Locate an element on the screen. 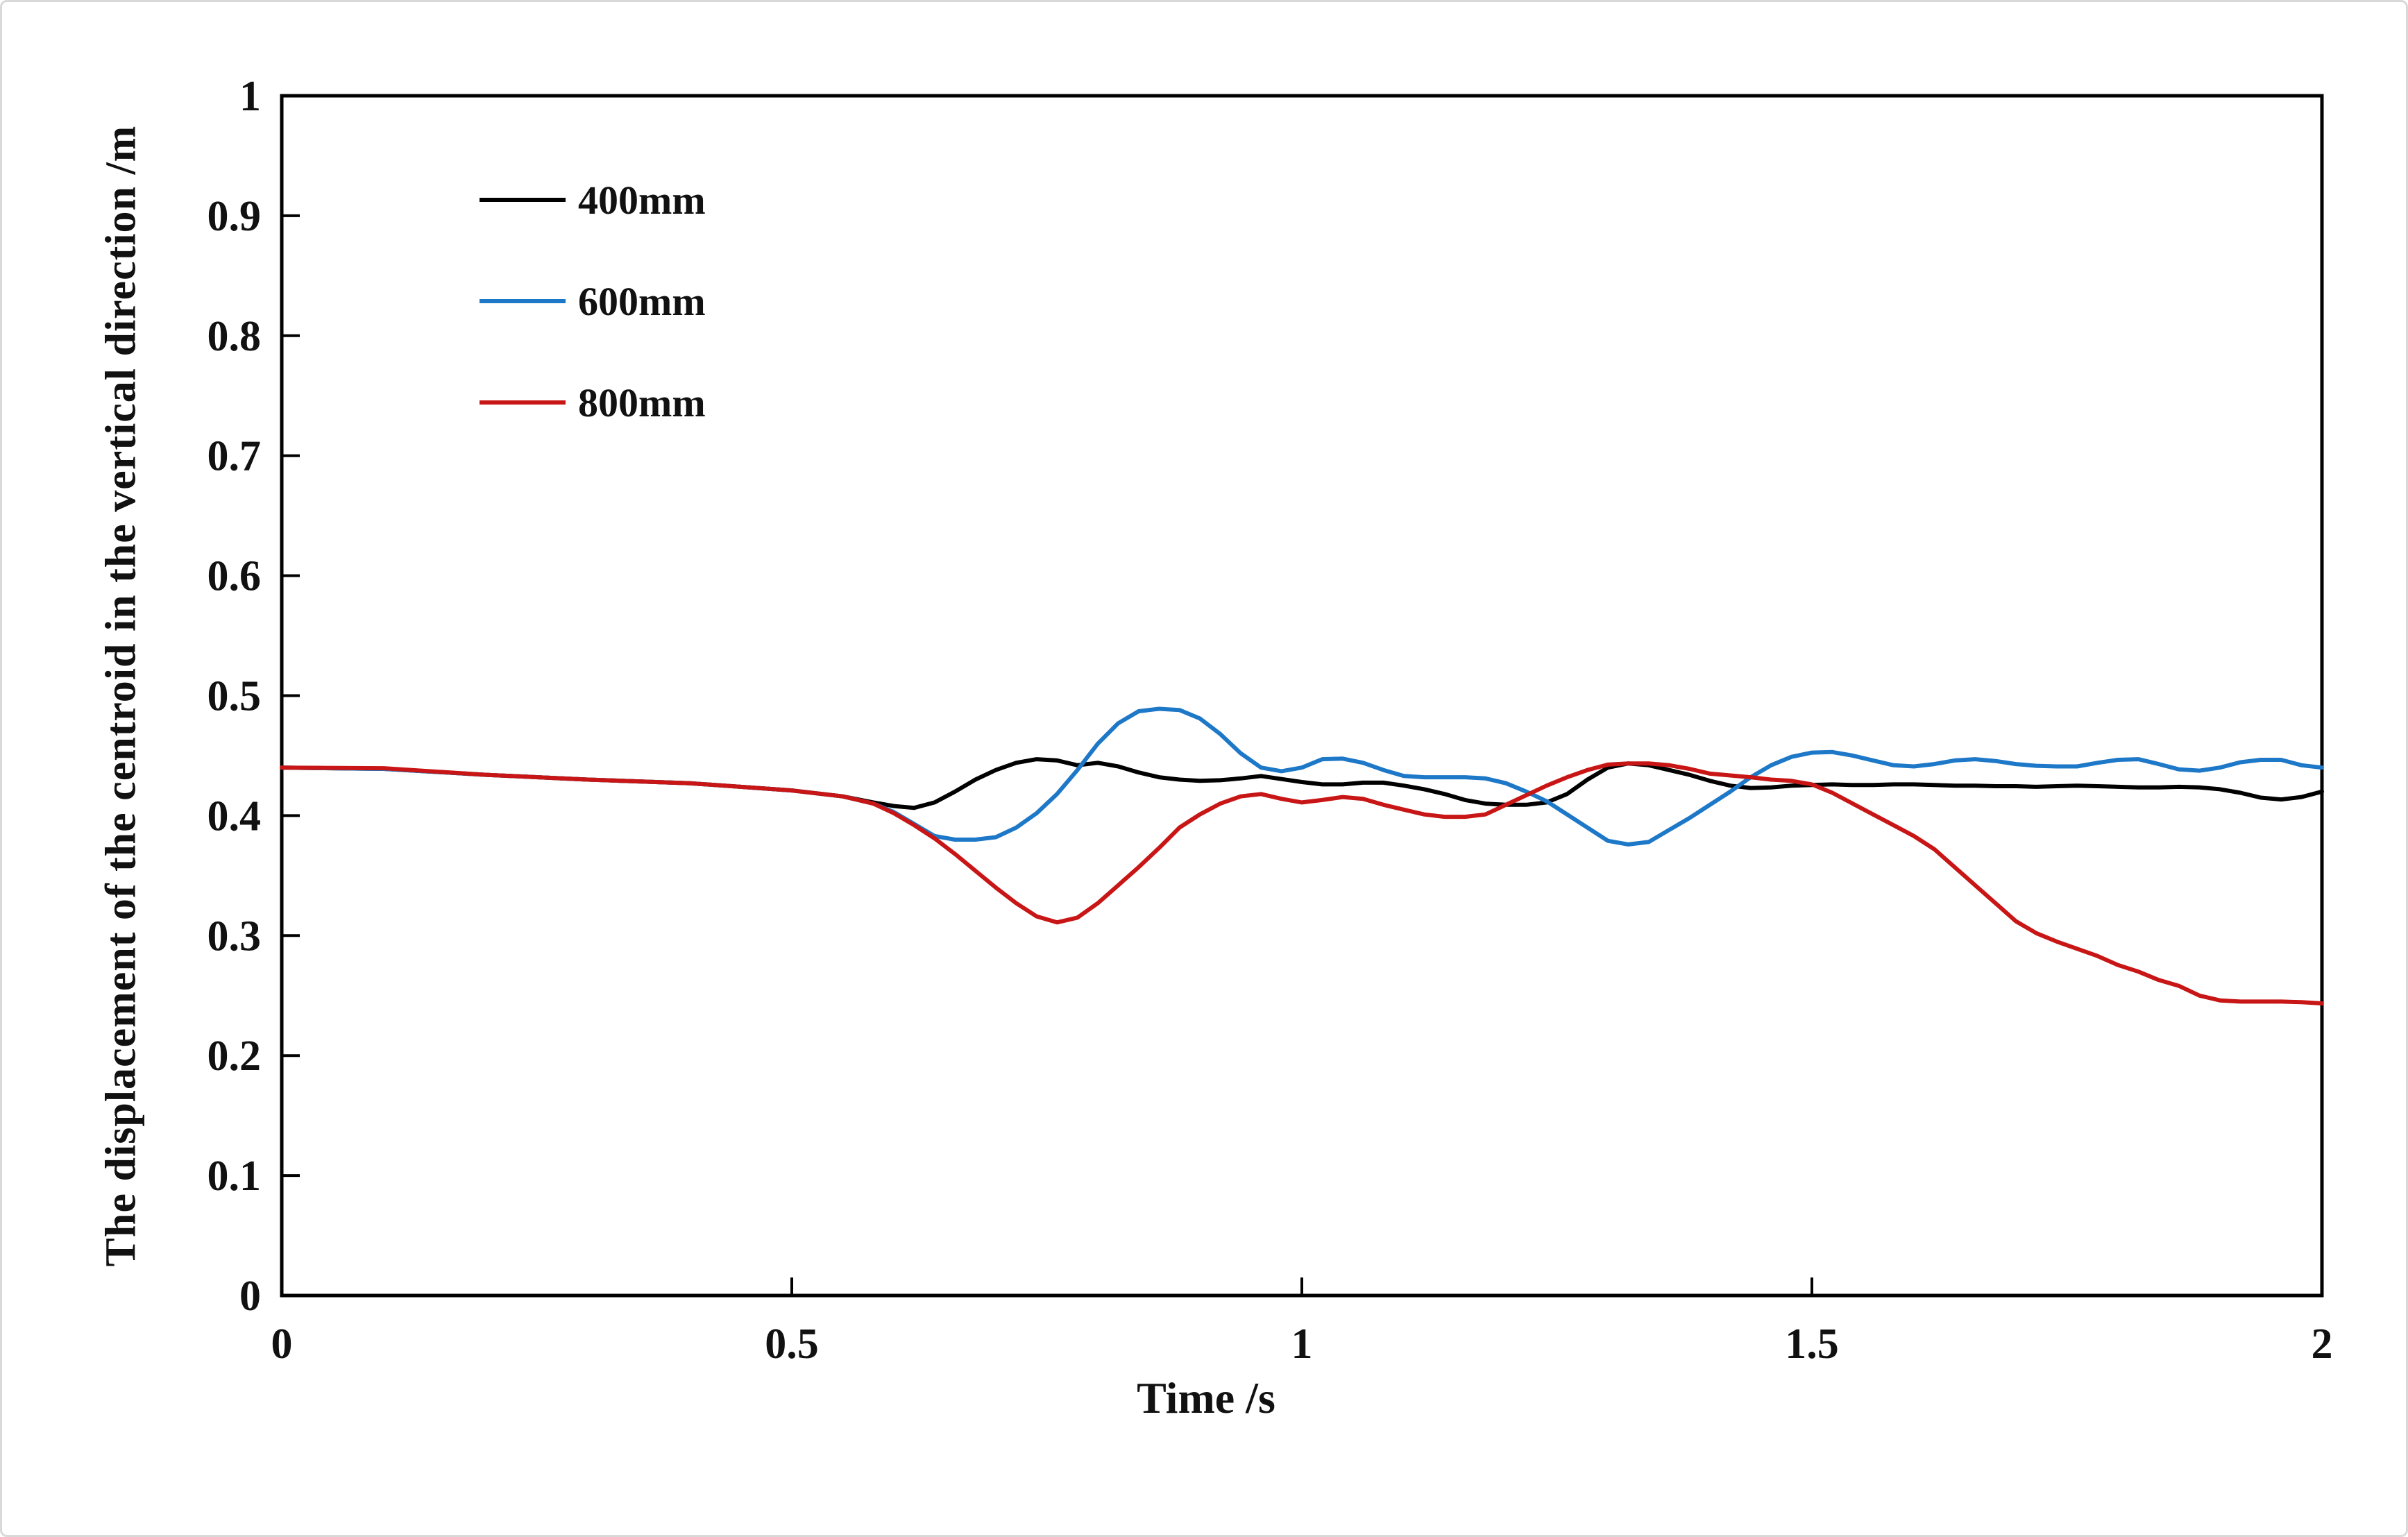  series-line-400mm is located at coordinates (1302, 783).